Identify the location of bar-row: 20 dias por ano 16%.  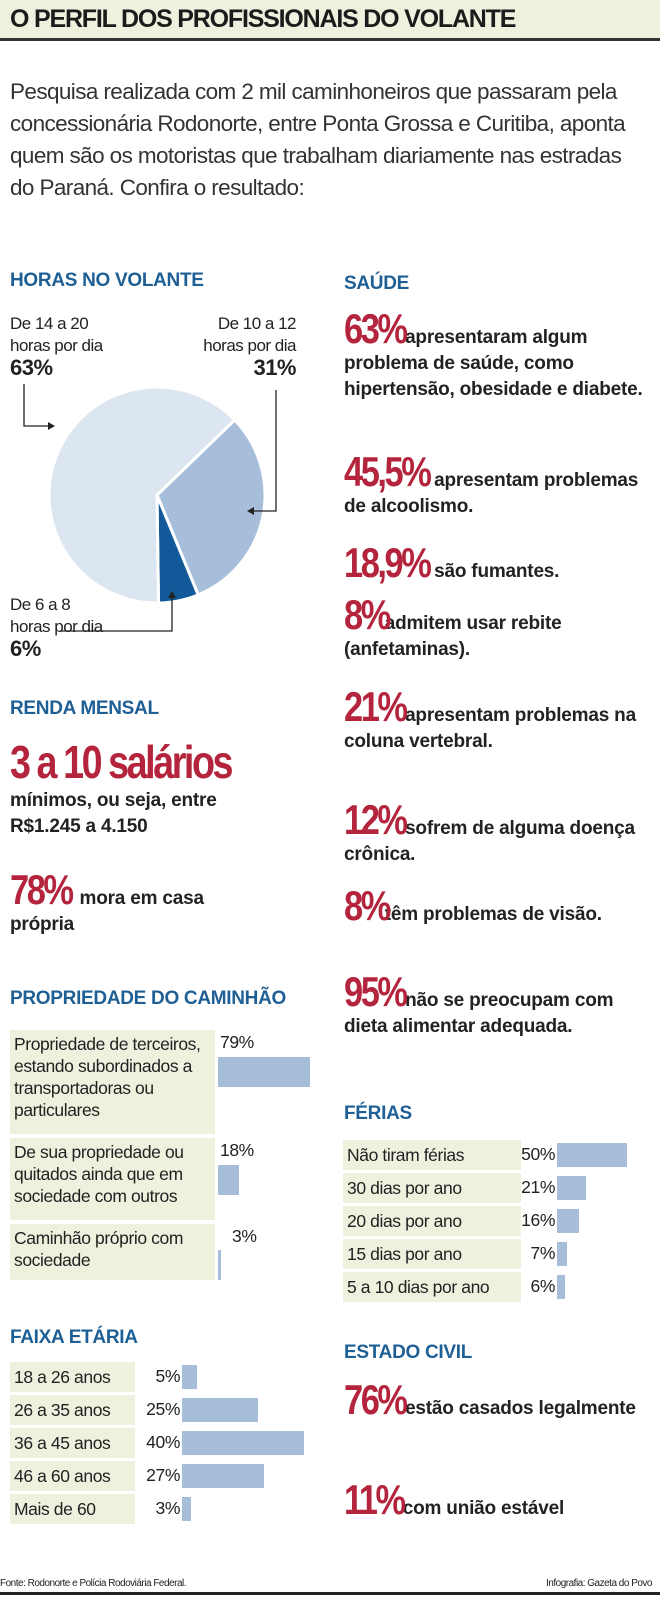
(501, 1221).